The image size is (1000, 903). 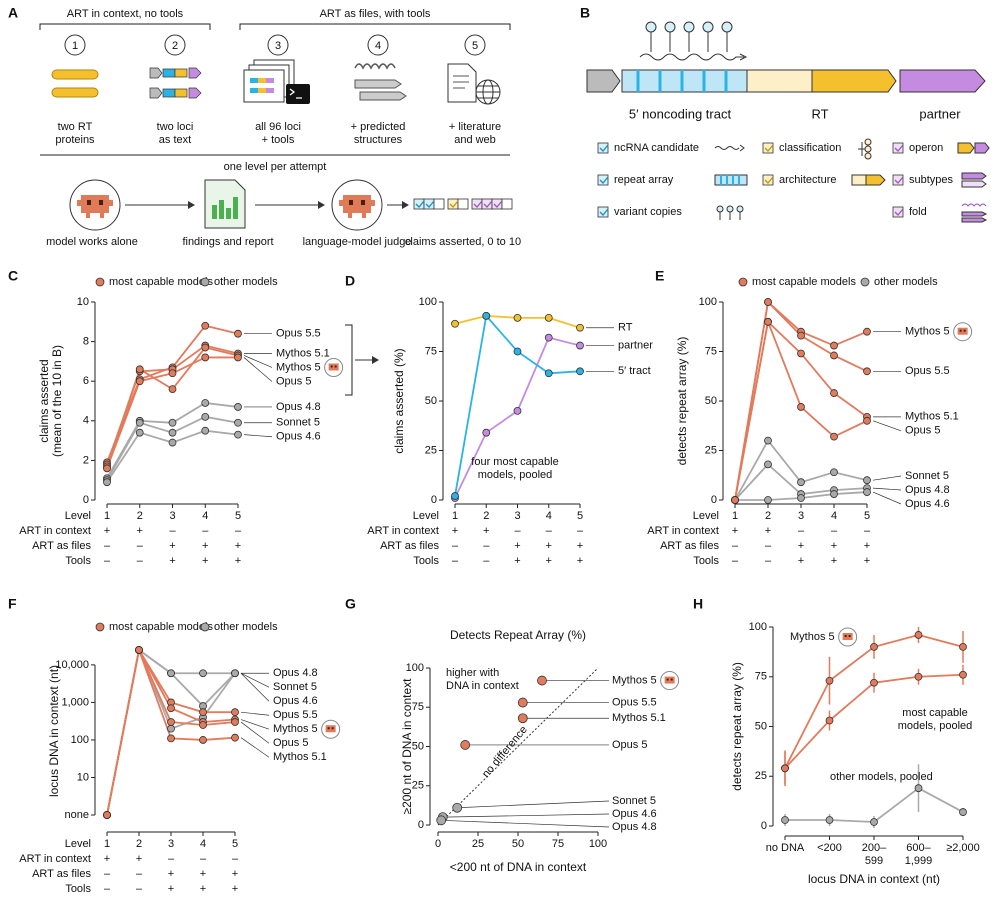 I want to click on point-label: Sonnet 5, so click(x=634, y=801).